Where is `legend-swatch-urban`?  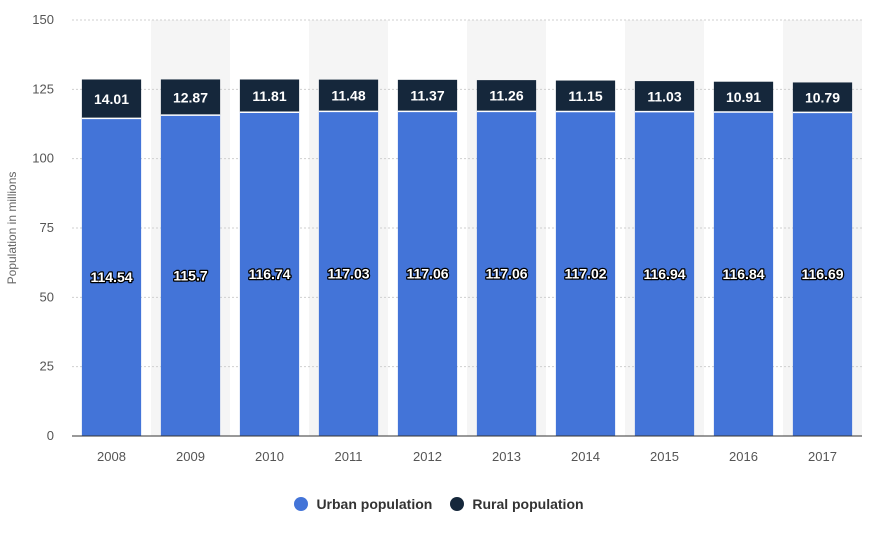 legend-swatch-urban is located at coordinates (301, 504).